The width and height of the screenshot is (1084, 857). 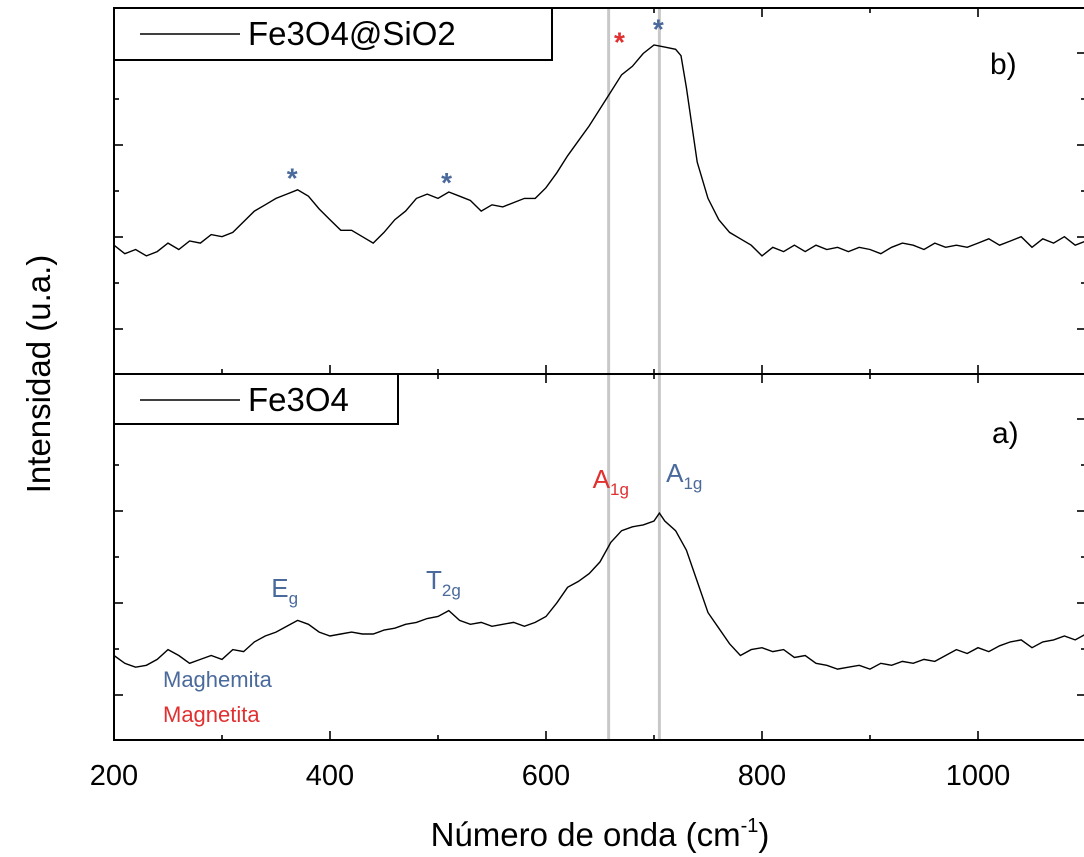 What do you see at coordinates (978, 776) in the screenshot?
I see `x-tick-label: 1000` at bounding box center [978, 776].